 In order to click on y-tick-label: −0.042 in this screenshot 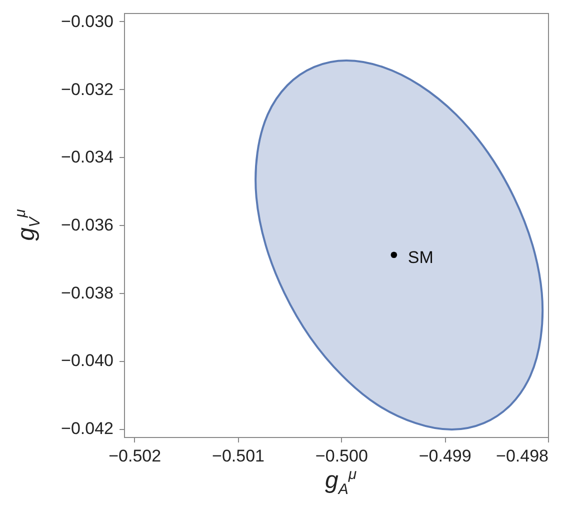, I will do `click(87, 428)`.